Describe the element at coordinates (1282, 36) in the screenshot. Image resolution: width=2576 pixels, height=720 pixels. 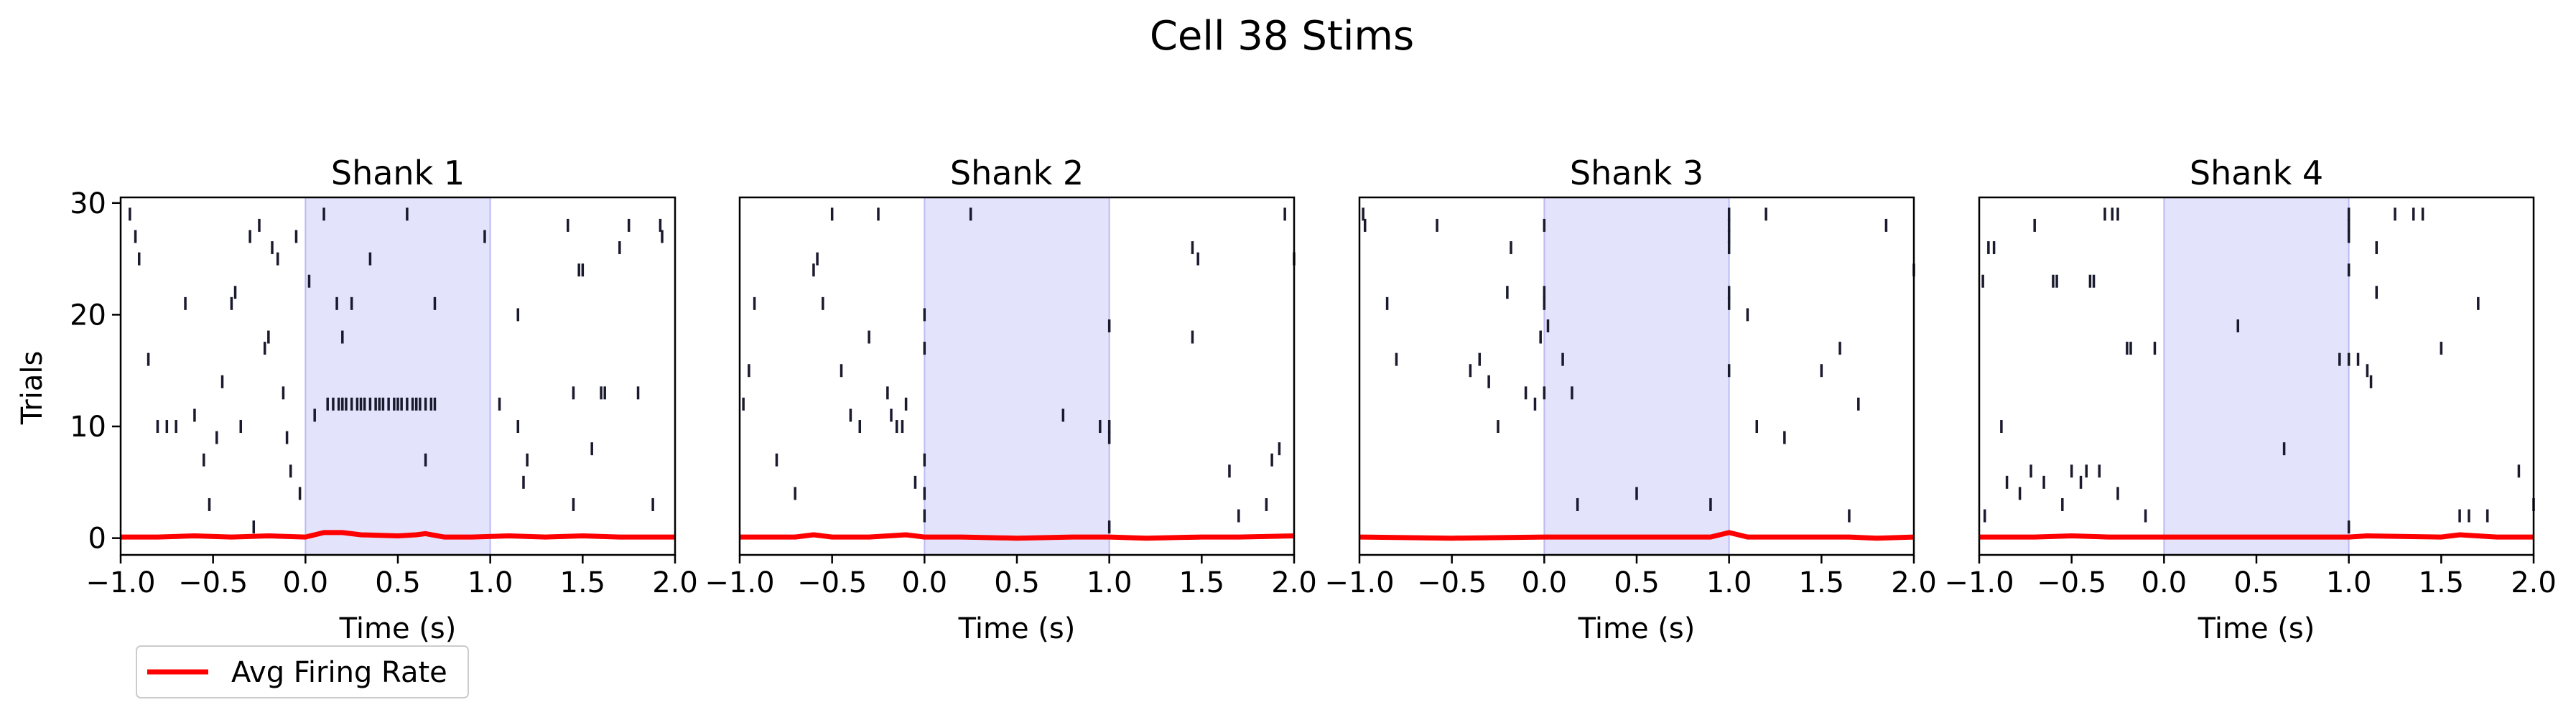
I see `figure-title: Cell 38 Stims` at that location.